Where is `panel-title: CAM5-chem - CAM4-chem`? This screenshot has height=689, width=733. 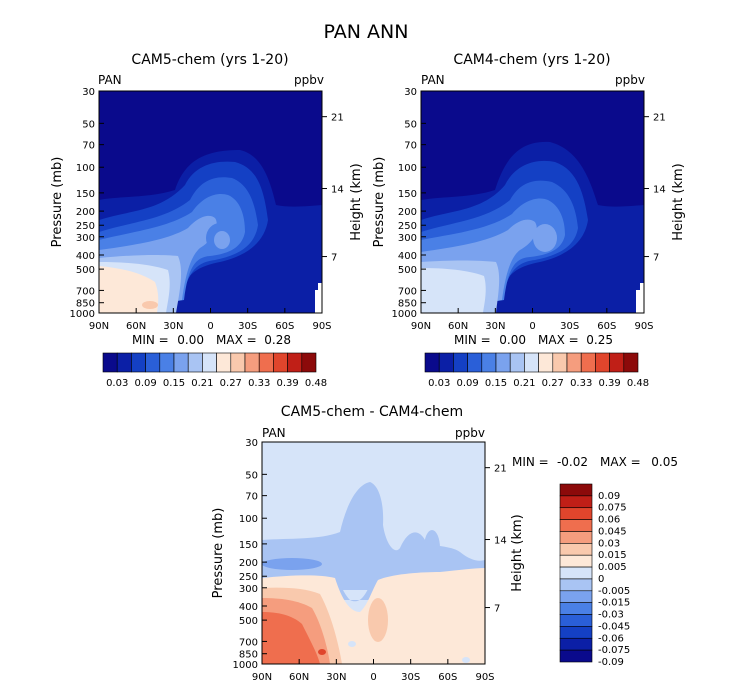 panel-title: CAM5-chem - CAM4-chem is located at coordinates (372, 412).